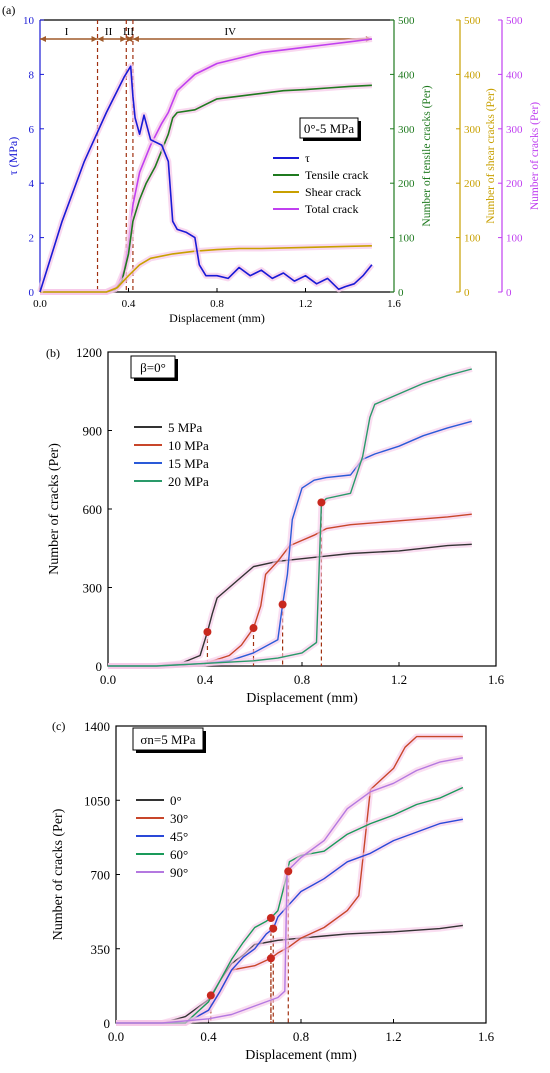 Image resolution: width=550 pixels, height=1073 pixels. I want to click on x-tick-label-a: 0.8, so click(217, 304).